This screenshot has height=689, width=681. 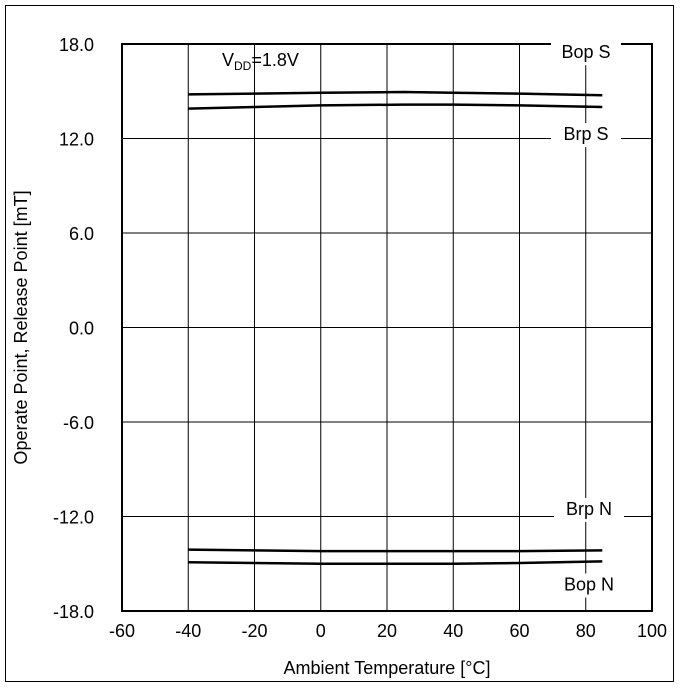 I want to click on label-layer: Bop S Brp S Brp N Bop N, so click(x=587, y=319).